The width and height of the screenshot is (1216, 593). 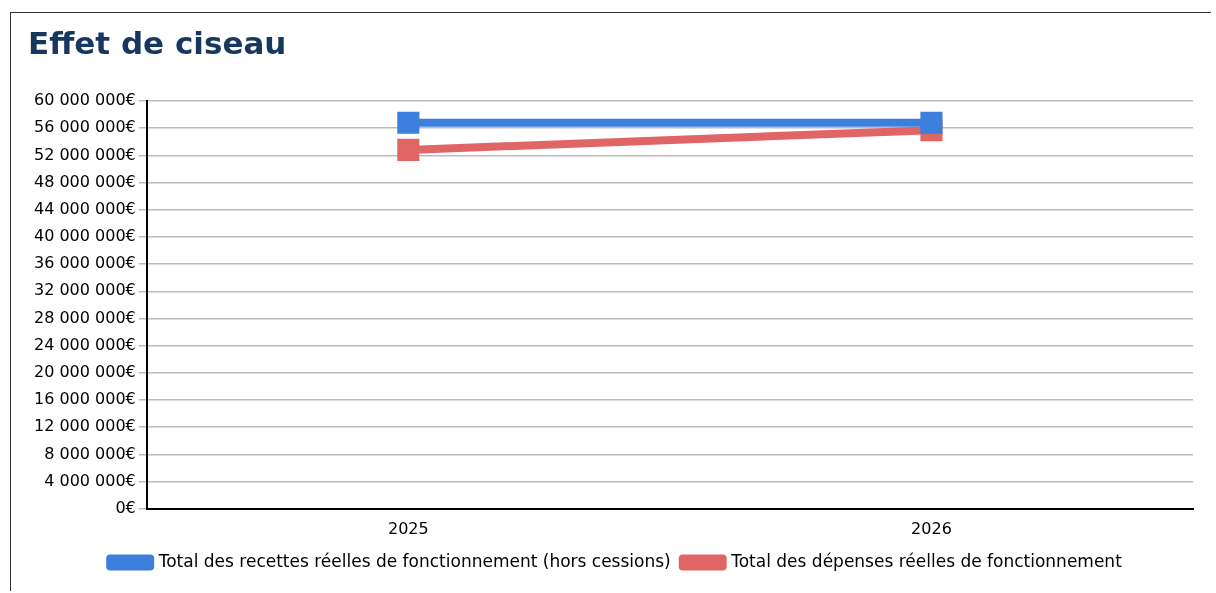 What do you see at coordinates (157, 43) in the screenshot?
I see `chart-title: Effet de ciseau` at bounding box center [157, 43].